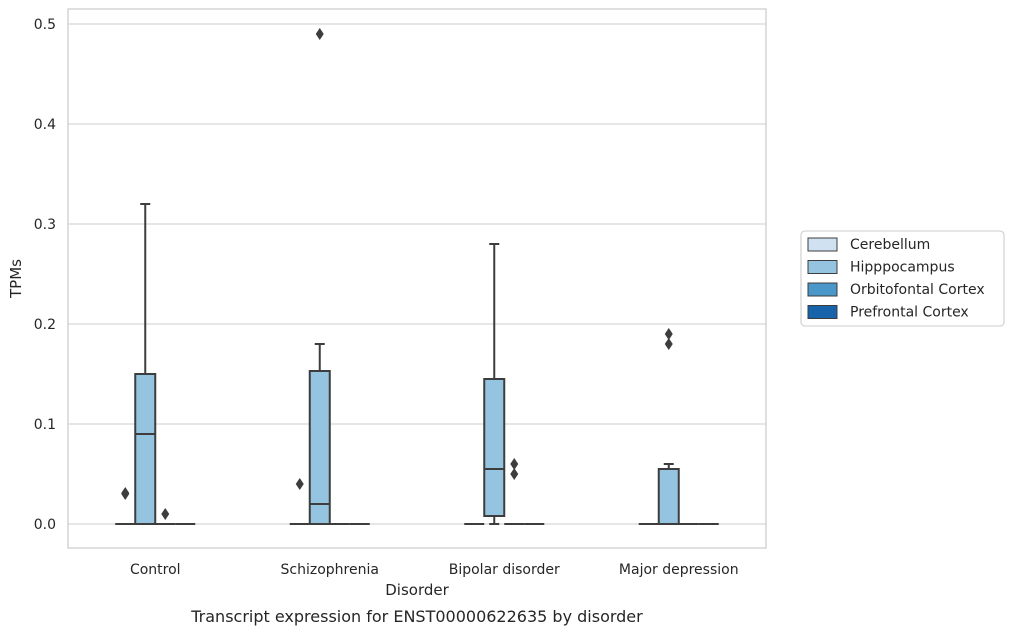  What do you see at coordinates (902, 268) in the screenshot?
I see `legend-label: Hipppocampus` at bounding box center [902, 268].